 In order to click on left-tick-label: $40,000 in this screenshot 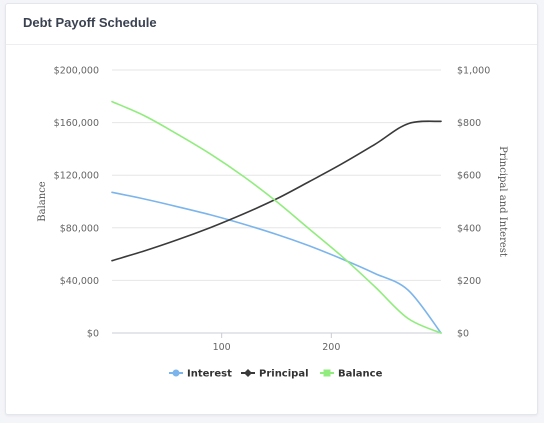, I will do `click(79, 281)`.